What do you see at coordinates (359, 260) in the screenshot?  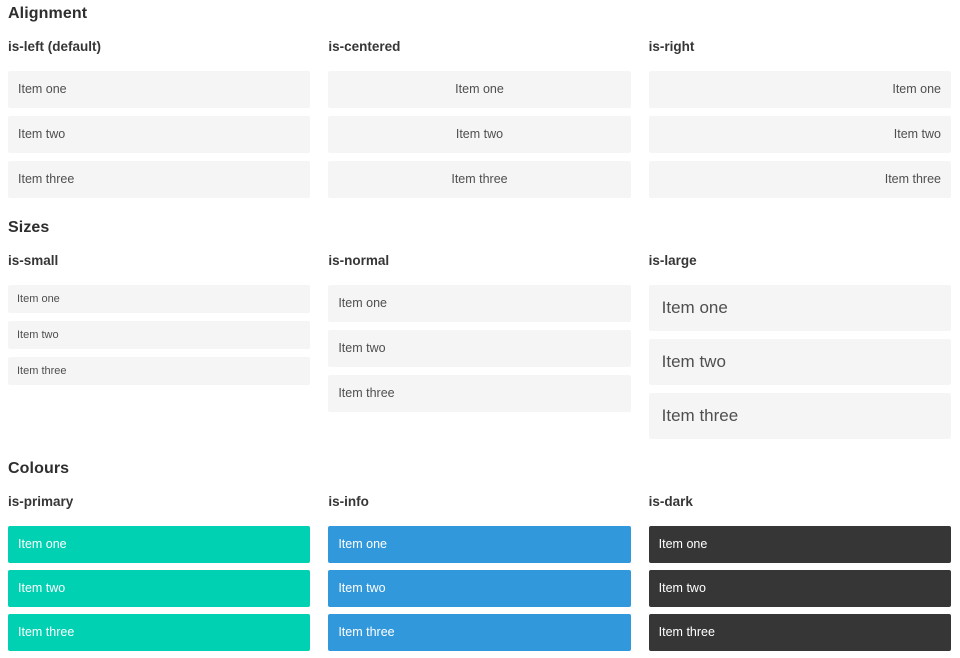 I see `column-heading: is-normal` at bounding box center [359, 260].